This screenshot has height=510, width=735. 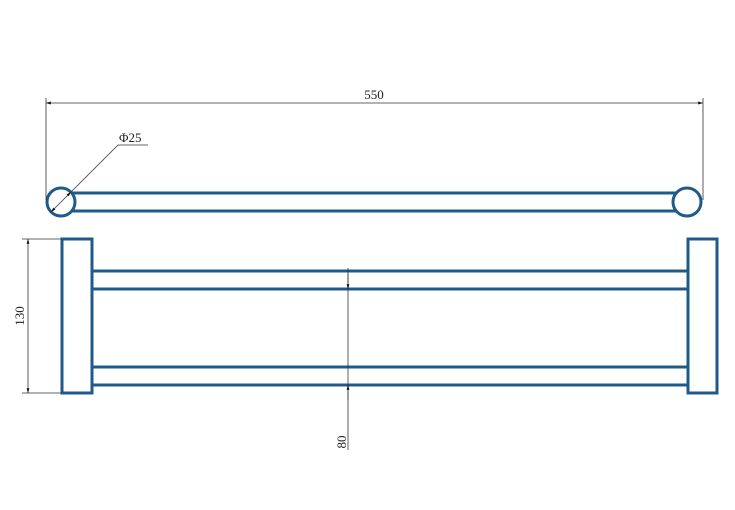 I want to click on right-bracket, so click(x=702, y=316).